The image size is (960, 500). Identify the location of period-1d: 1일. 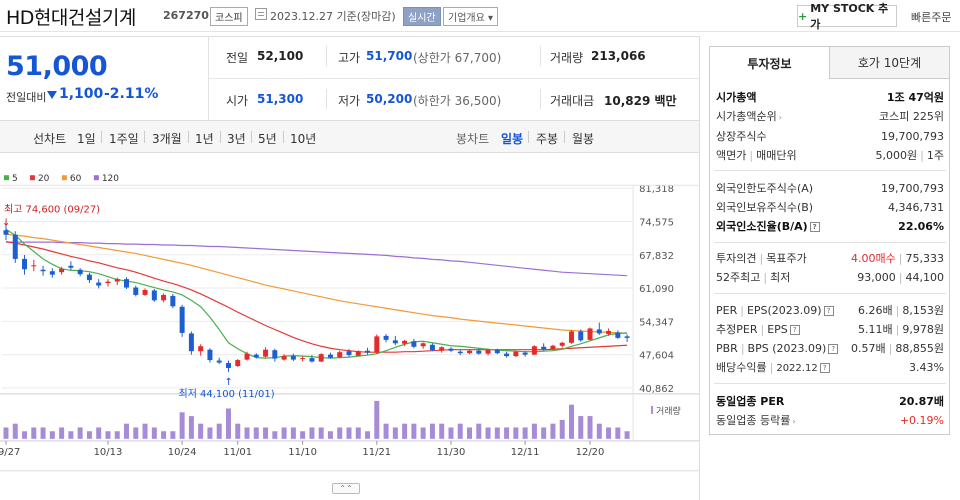
(86, 139).